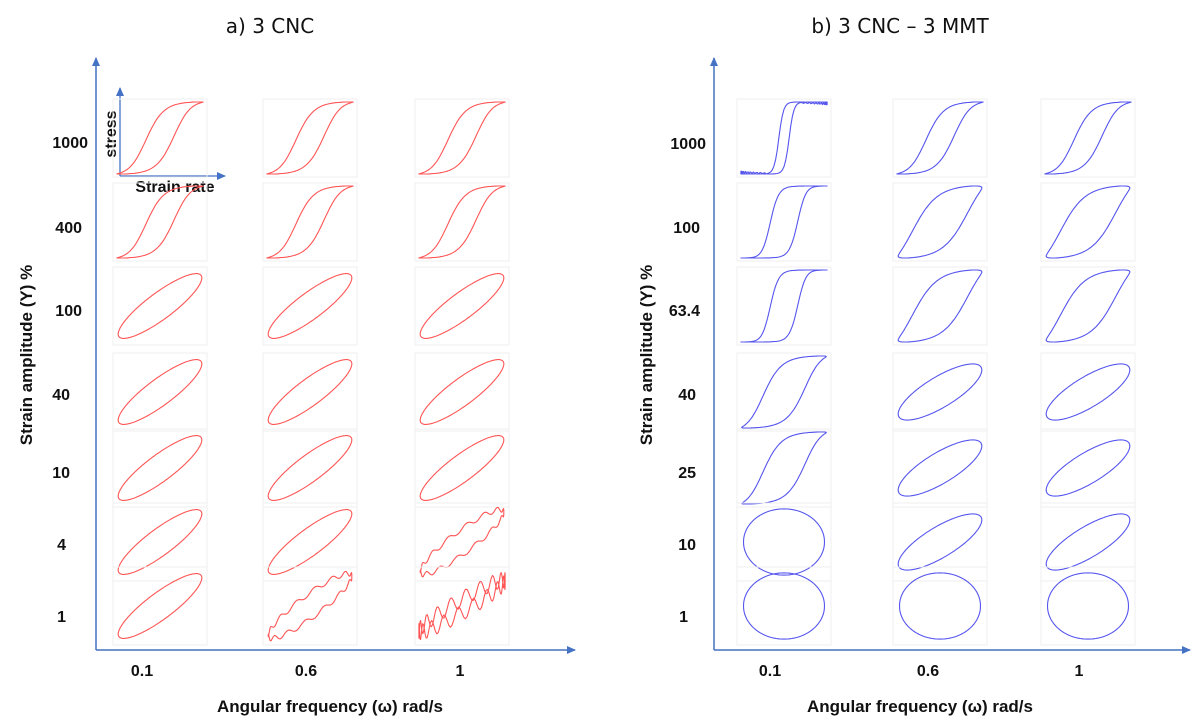 The height and width of the screenshot is (722, 1195). I want to click on panel-b-title: b) 3 CNC – 3 MMT, so click(900, 26).